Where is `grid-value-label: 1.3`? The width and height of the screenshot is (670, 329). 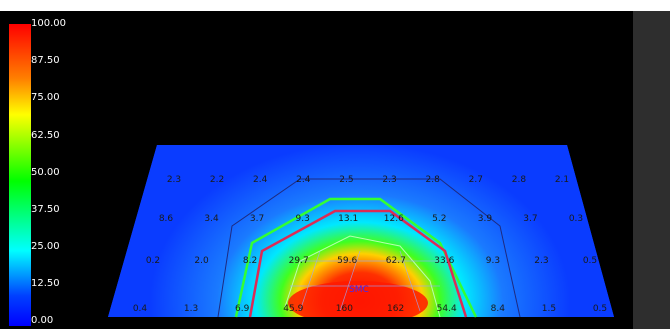 grid-value-label: 1.3 is located at coordinates (191, 309).